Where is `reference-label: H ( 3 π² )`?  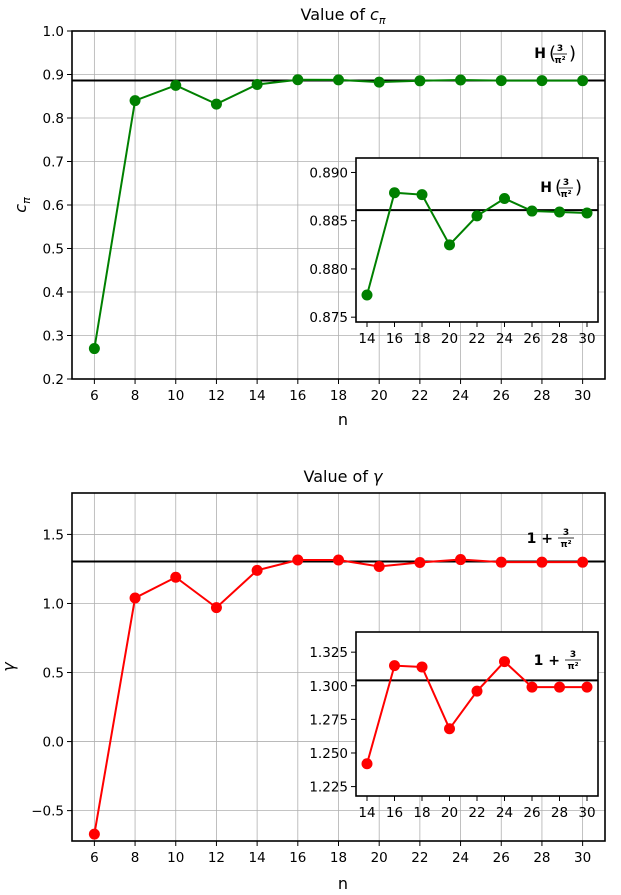
reference-label: H ( 3 π² ) is located at coordinates (555, 54).